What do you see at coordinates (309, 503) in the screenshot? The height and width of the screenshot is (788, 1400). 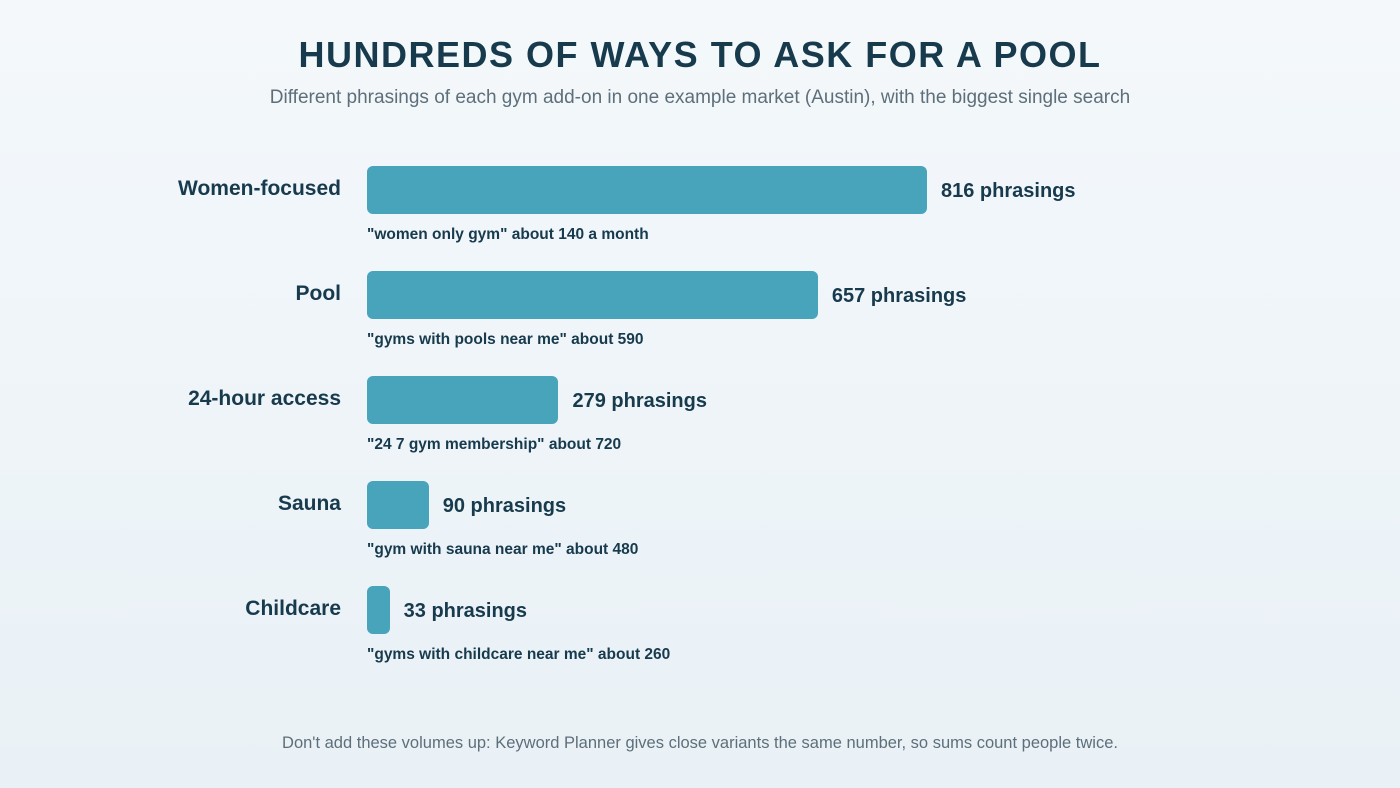 I see `category-label-sauna: Sauna` at bounding box center [309, 503].